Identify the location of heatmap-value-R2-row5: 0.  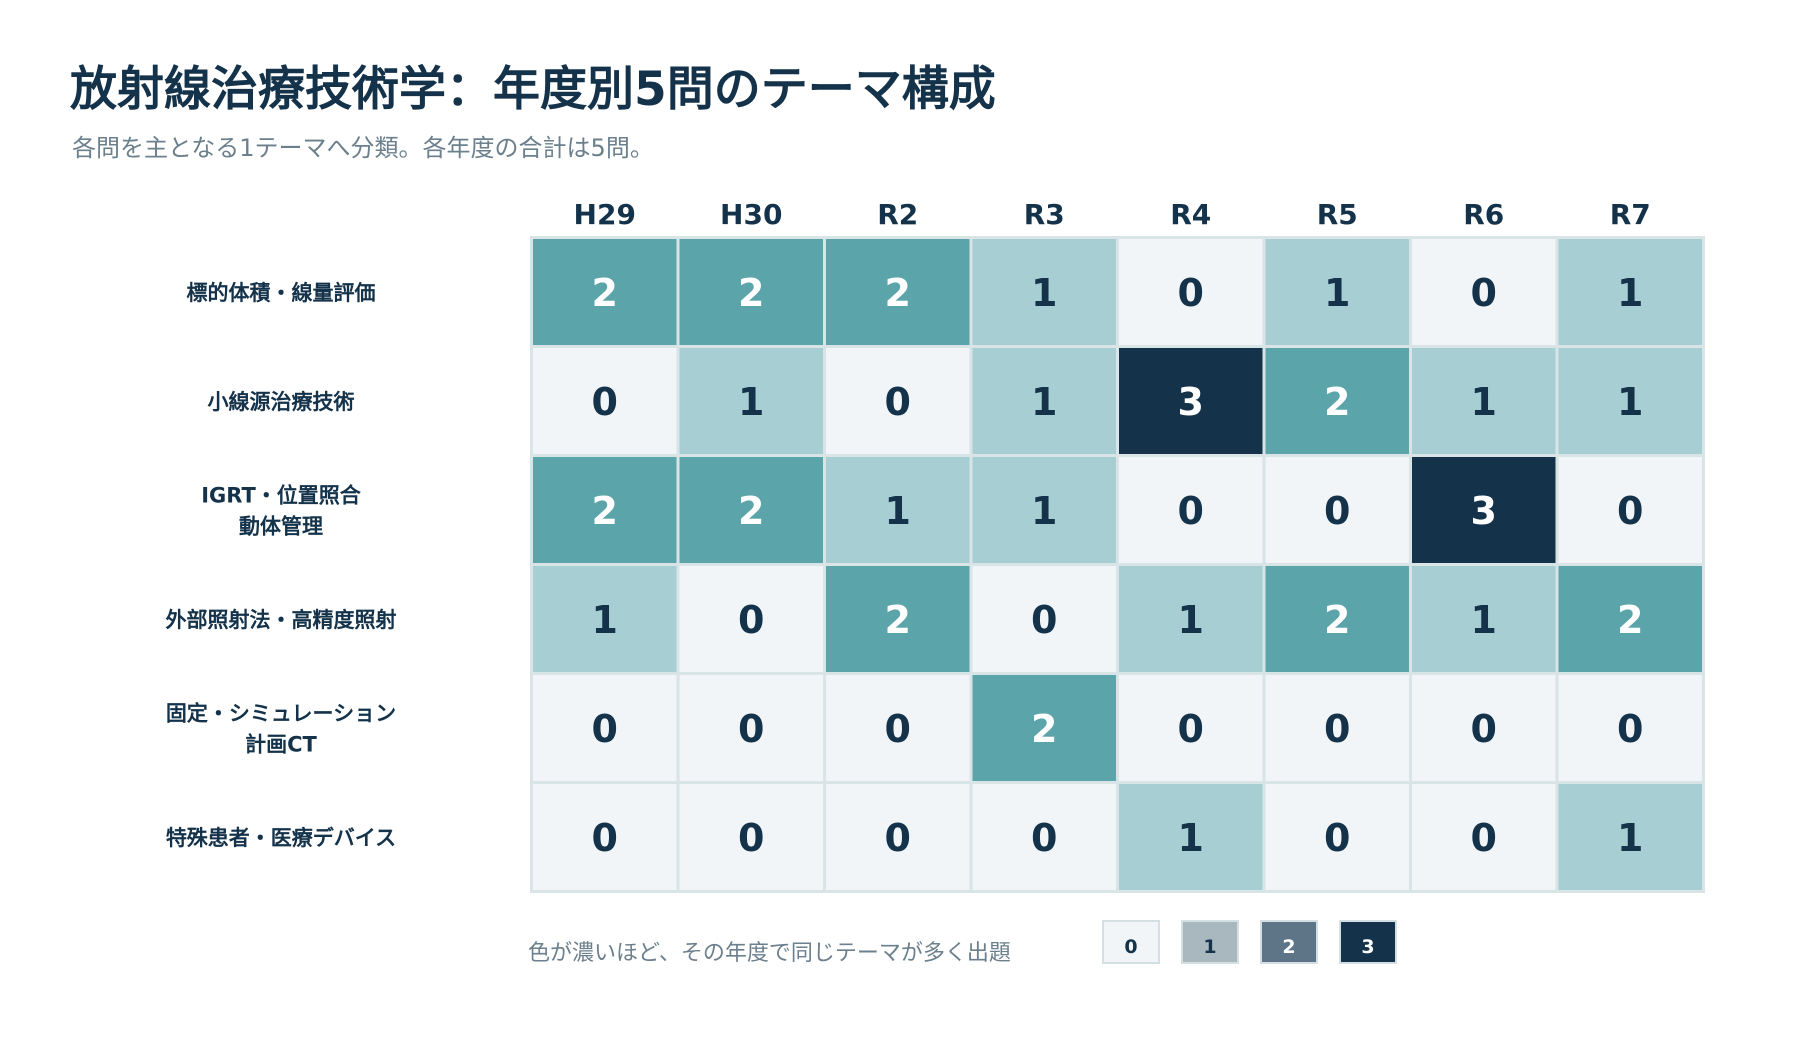
(898, 838).